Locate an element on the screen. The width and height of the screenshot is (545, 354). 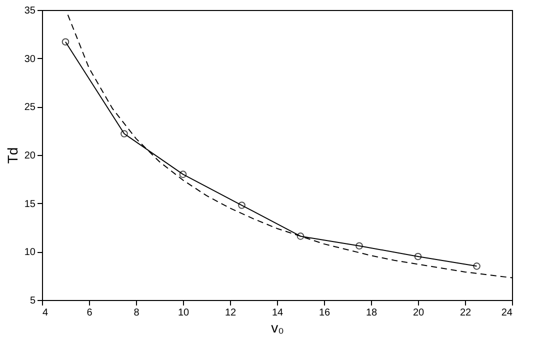
x-tick-label: 20 is located at coordinates (418, 313).